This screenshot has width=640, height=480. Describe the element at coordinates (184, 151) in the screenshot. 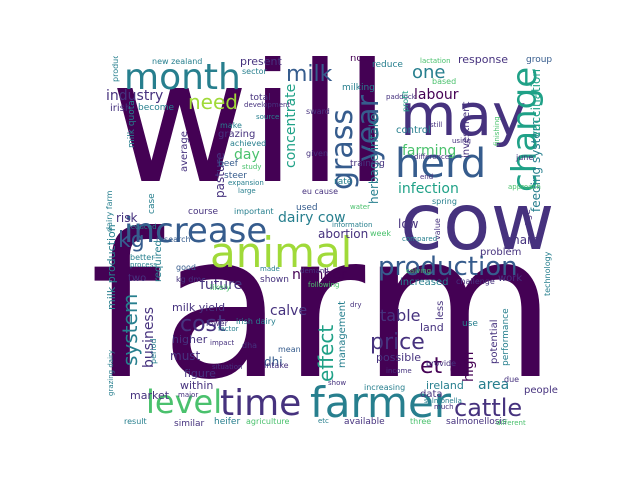

I see `word-average: average` at that location.